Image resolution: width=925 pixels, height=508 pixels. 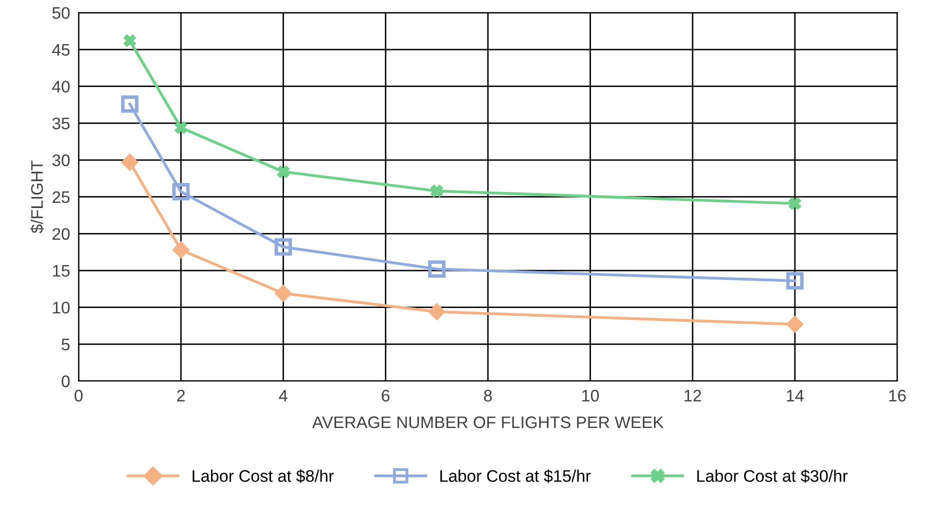 I want to click on x-tick-label: 6, so click(x=386, y=396).